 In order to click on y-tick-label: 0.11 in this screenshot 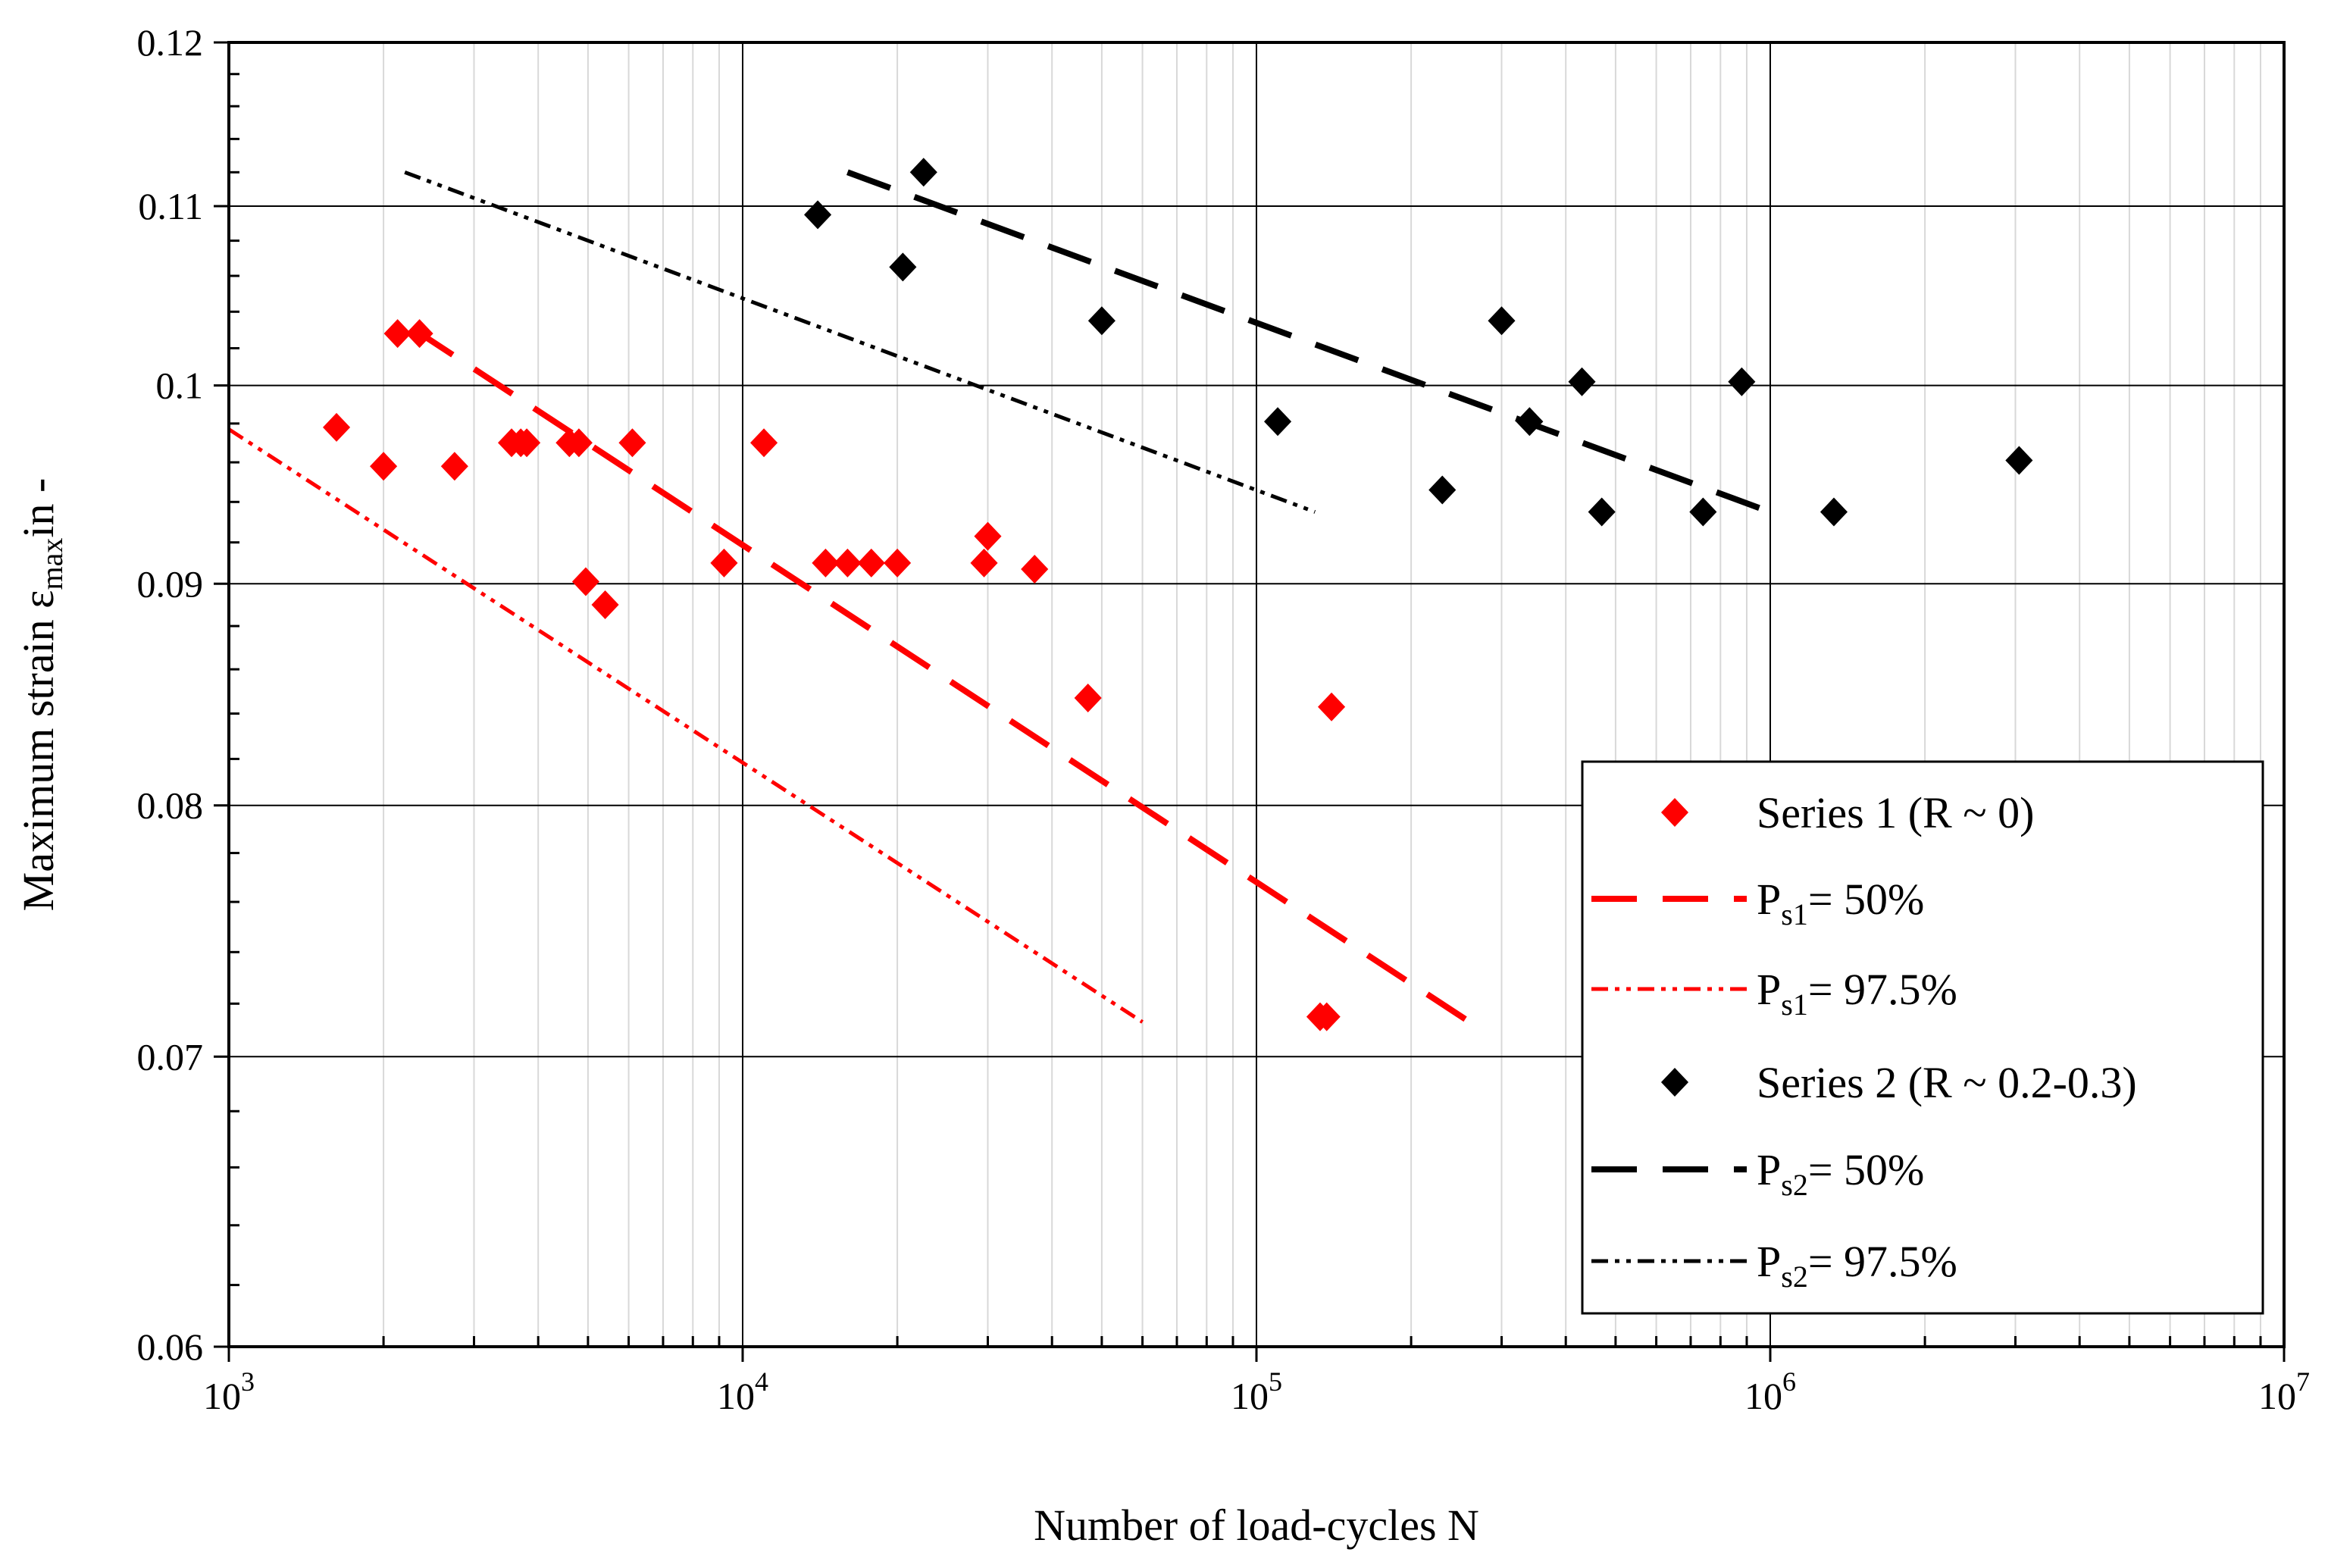, I will do `click(170, 206)`.